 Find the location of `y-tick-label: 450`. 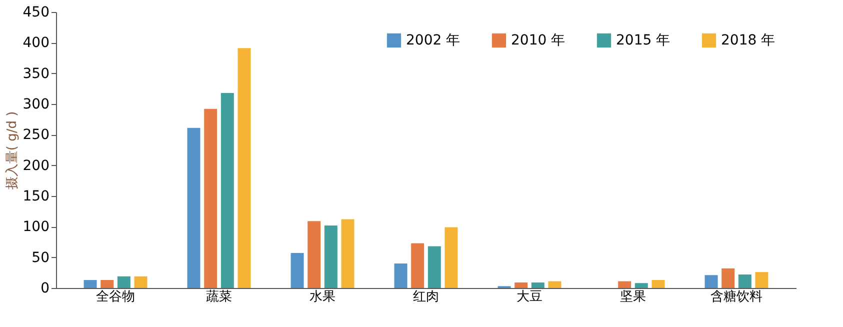

y-tick-label: 450 is located at coordinates (36, 12).